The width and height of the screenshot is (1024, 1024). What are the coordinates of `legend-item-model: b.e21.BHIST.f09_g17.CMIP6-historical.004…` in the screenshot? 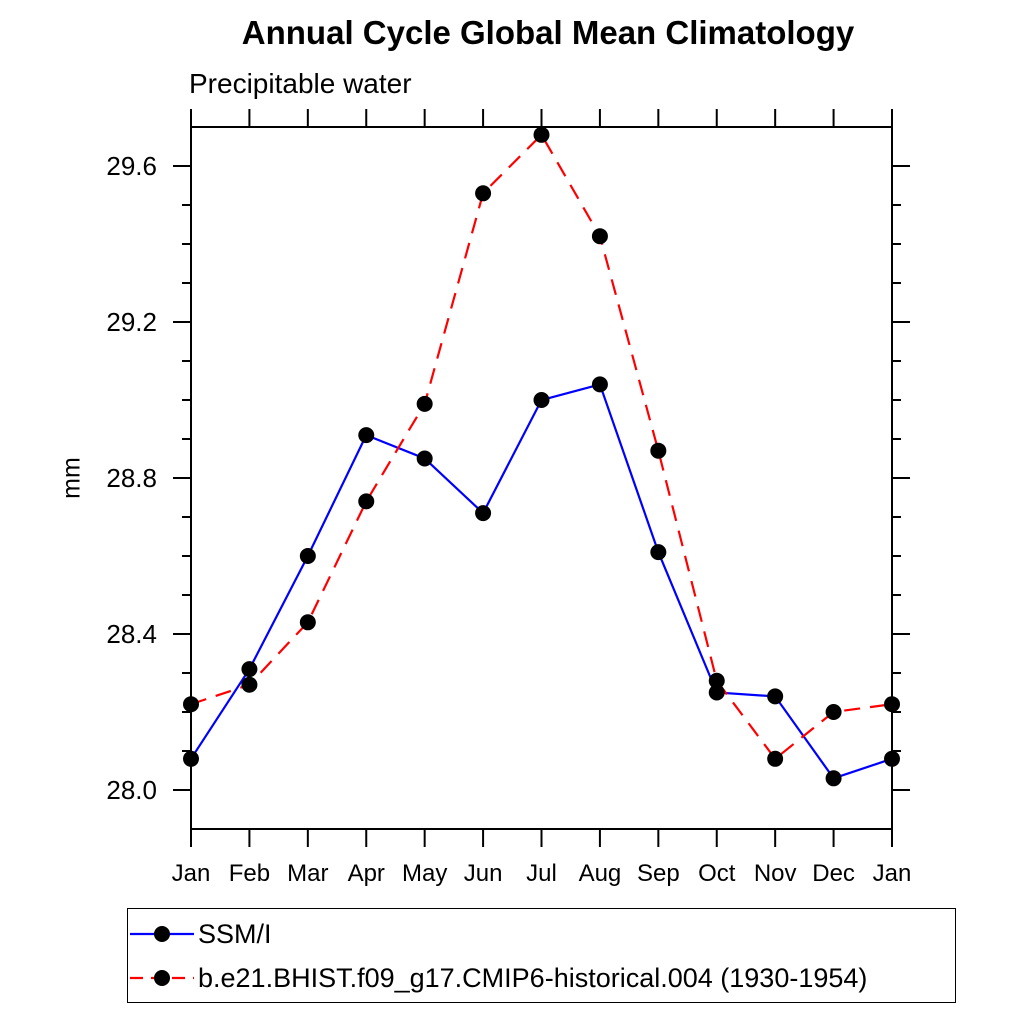 It's located at (498, 978).